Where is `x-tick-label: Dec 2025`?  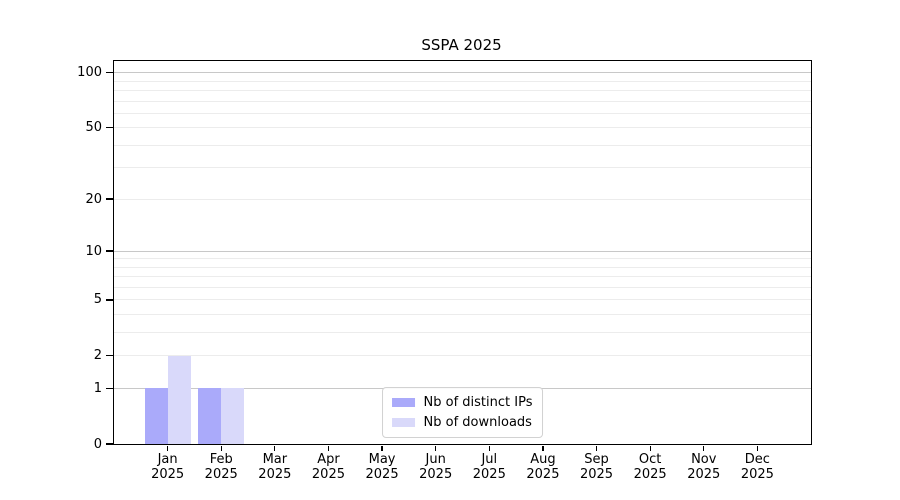
x-tick-label: Dec 2025 is located at coordinates (757, 467).